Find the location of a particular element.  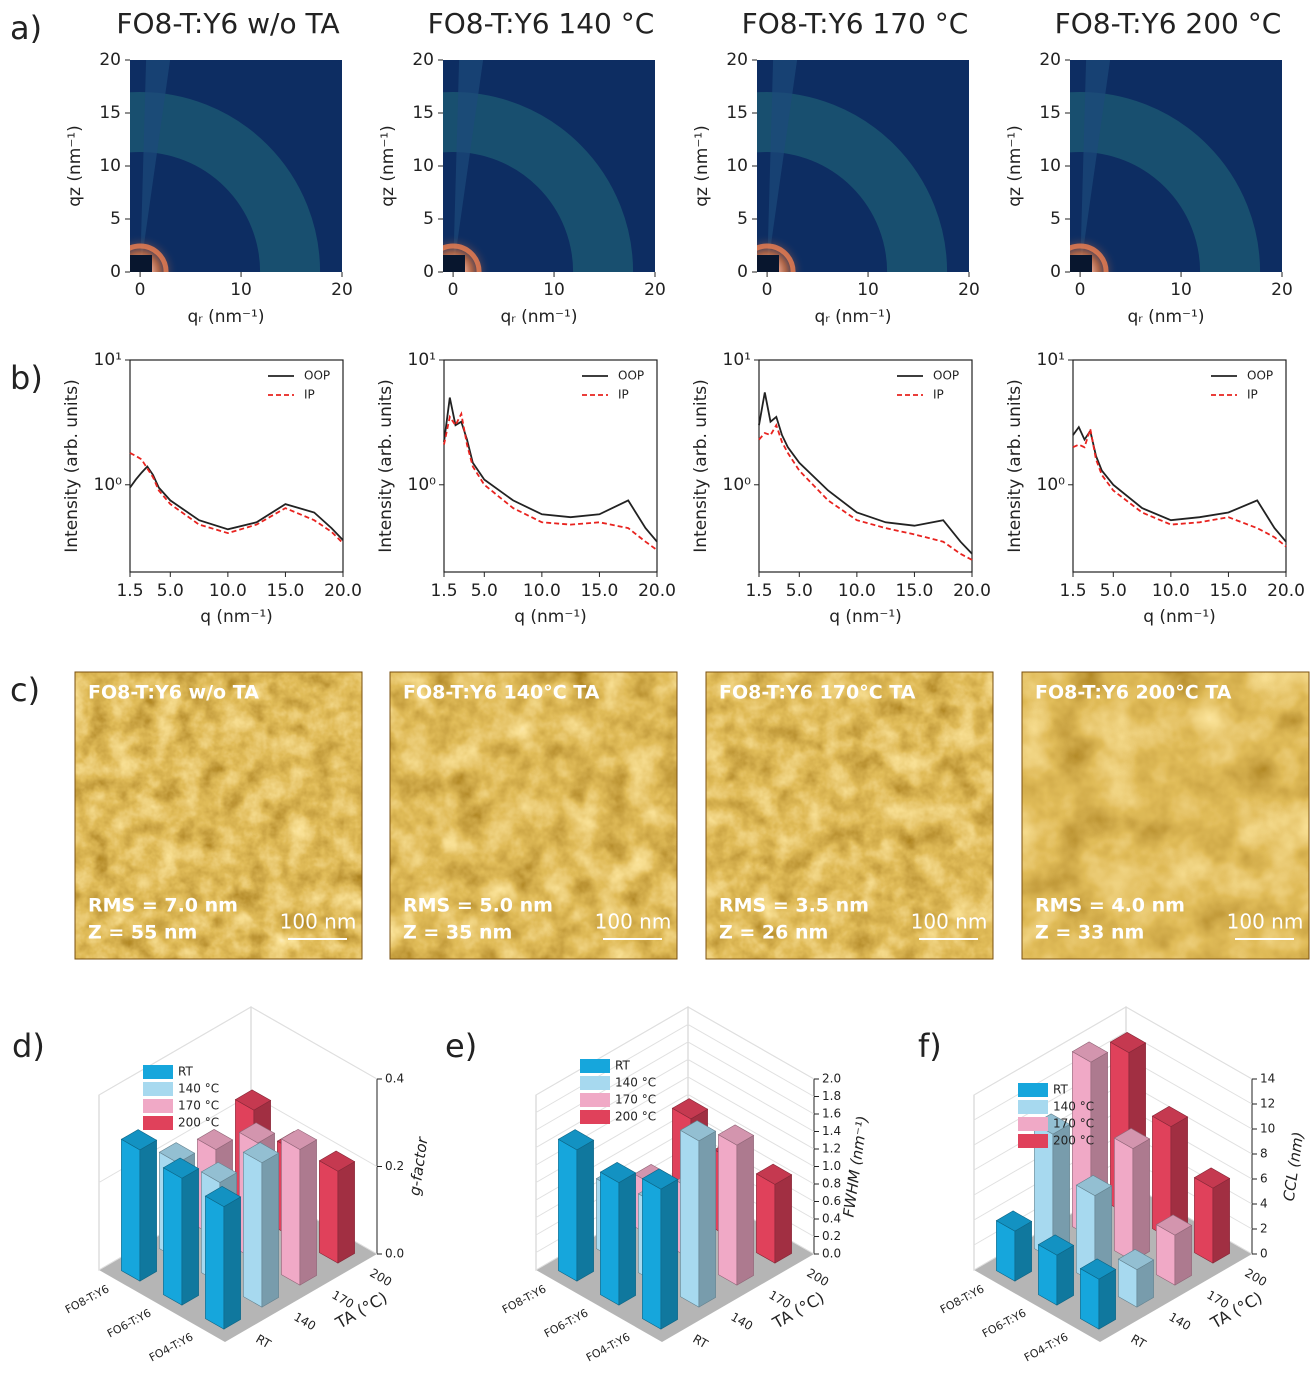

category-label: FO8-T:Y6 is located at coordinates (962, 1299).